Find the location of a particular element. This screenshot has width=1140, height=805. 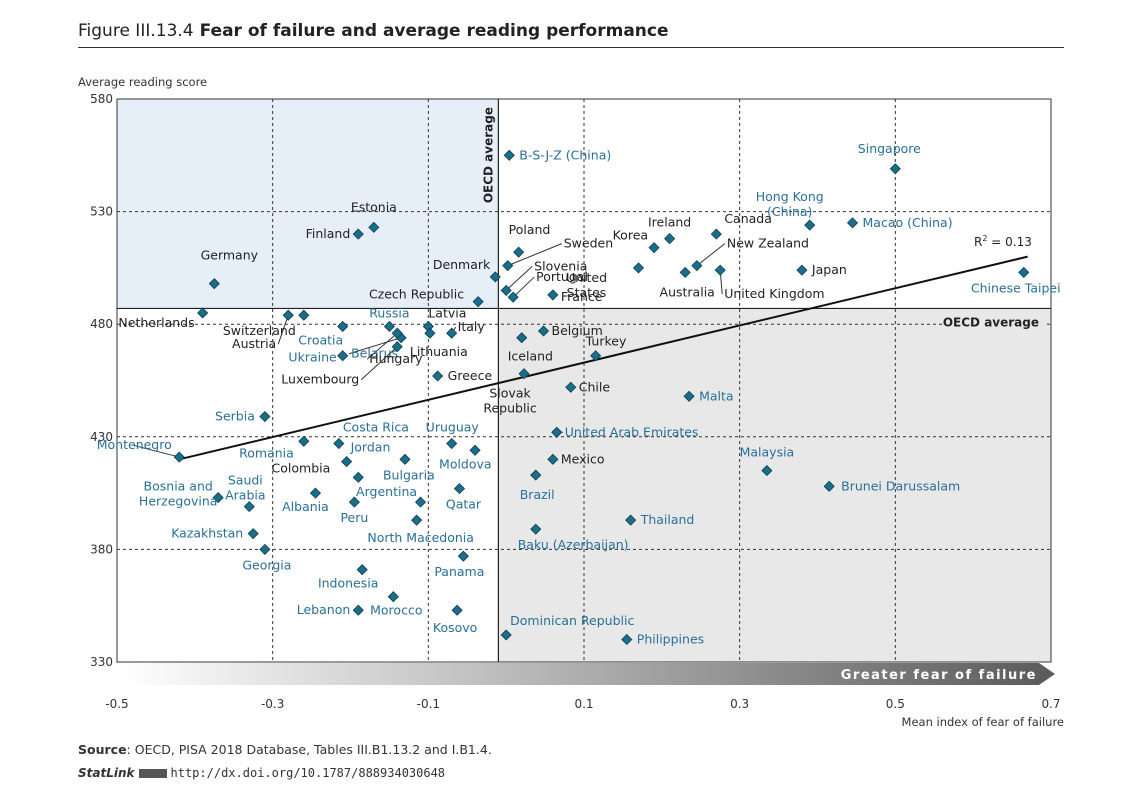

point-label-albania: Albania is located at coordinates (305, 506).